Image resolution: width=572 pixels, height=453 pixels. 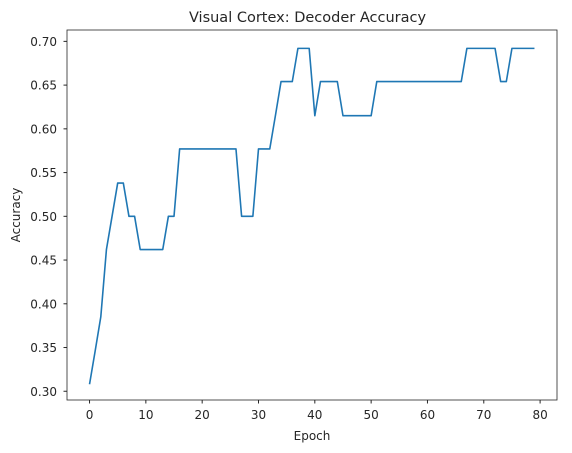 What do you see at coordinates (202, 415) in the screenshot?
I see `x-tick-label: 20` at bounding box center [202, 415].